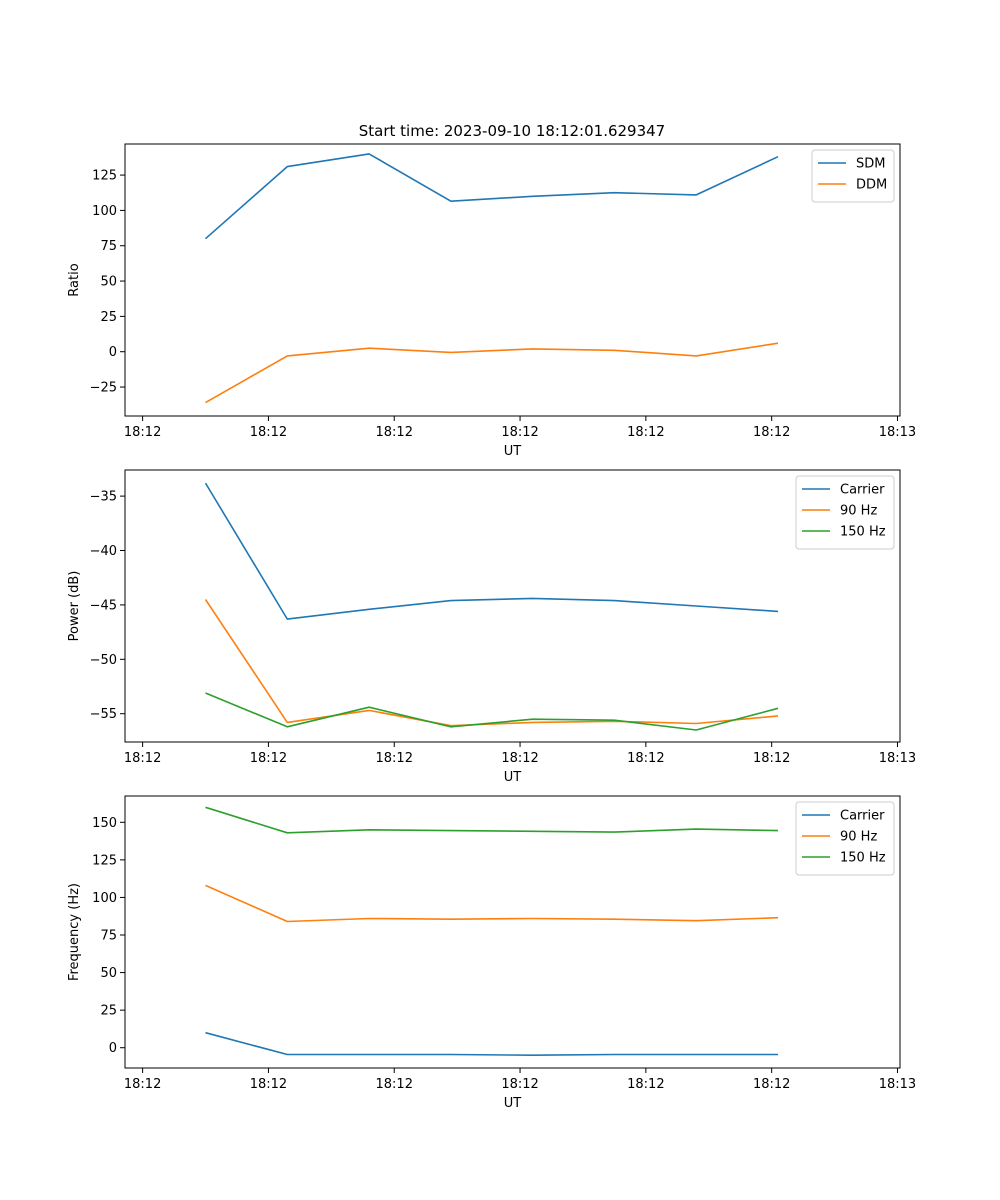  What do you see at coordinates (491, 196) in the screenshot?
I see `series-line-sdm` at bounding box center [491, 196].